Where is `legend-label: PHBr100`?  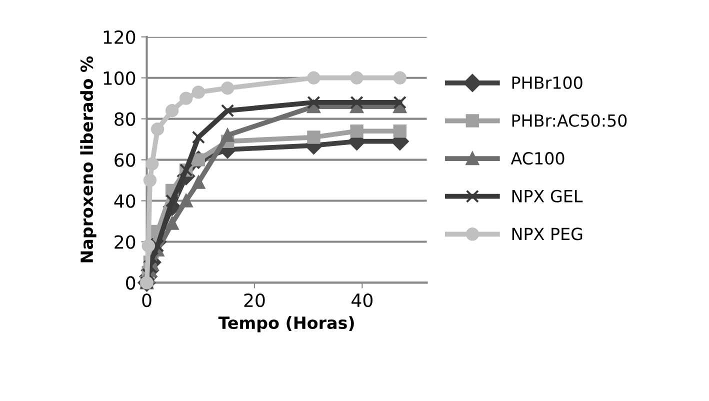 legend-label: PHBr100 is located at coordinates (547, 83).